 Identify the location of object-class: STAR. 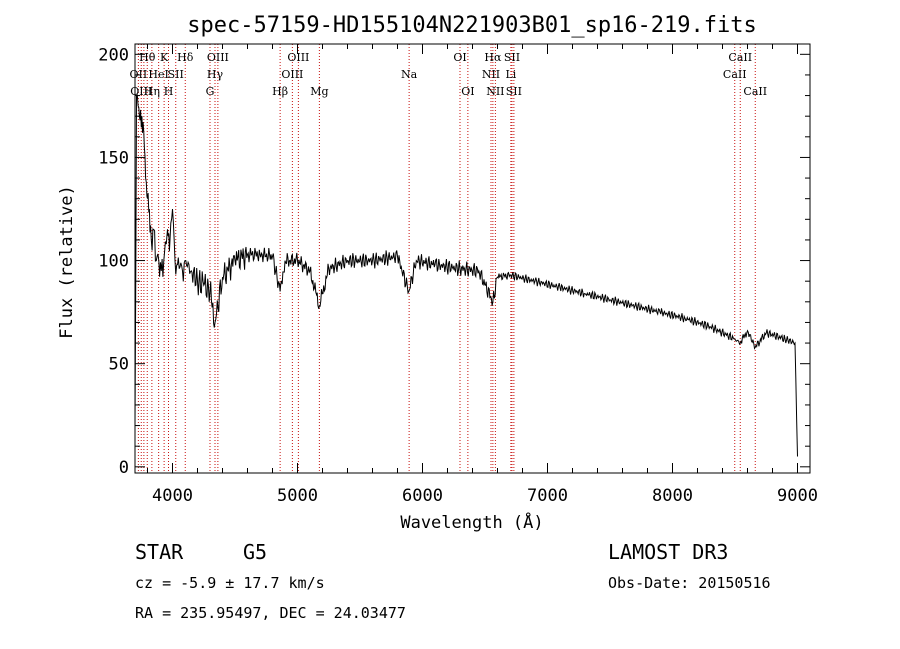
(159, 552).